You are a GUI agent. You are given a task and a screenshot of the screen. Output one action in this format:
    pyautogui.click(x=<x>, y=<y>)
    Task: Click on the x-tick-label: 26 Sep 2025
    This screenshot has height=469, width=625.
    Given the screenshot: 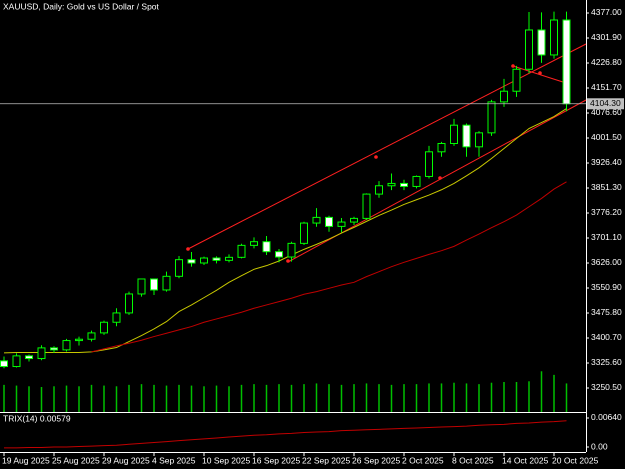 What is the action you would take?
    pyautogui.click(x=376, y=460)
    